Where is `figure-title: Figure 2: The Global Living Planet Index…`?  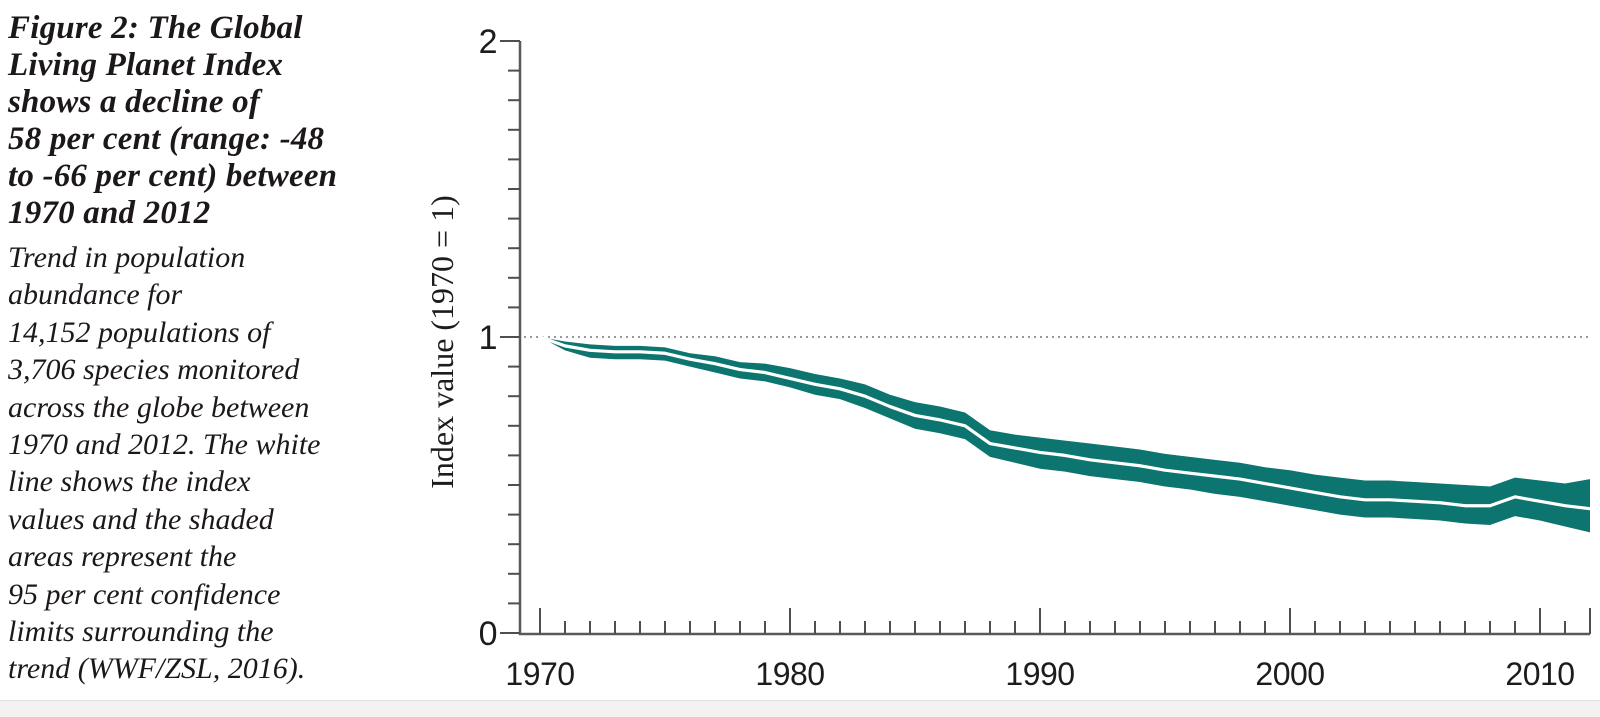
figure-title: Figure 2: The Global Living Planet Index… is located at coordinates (173, 120).